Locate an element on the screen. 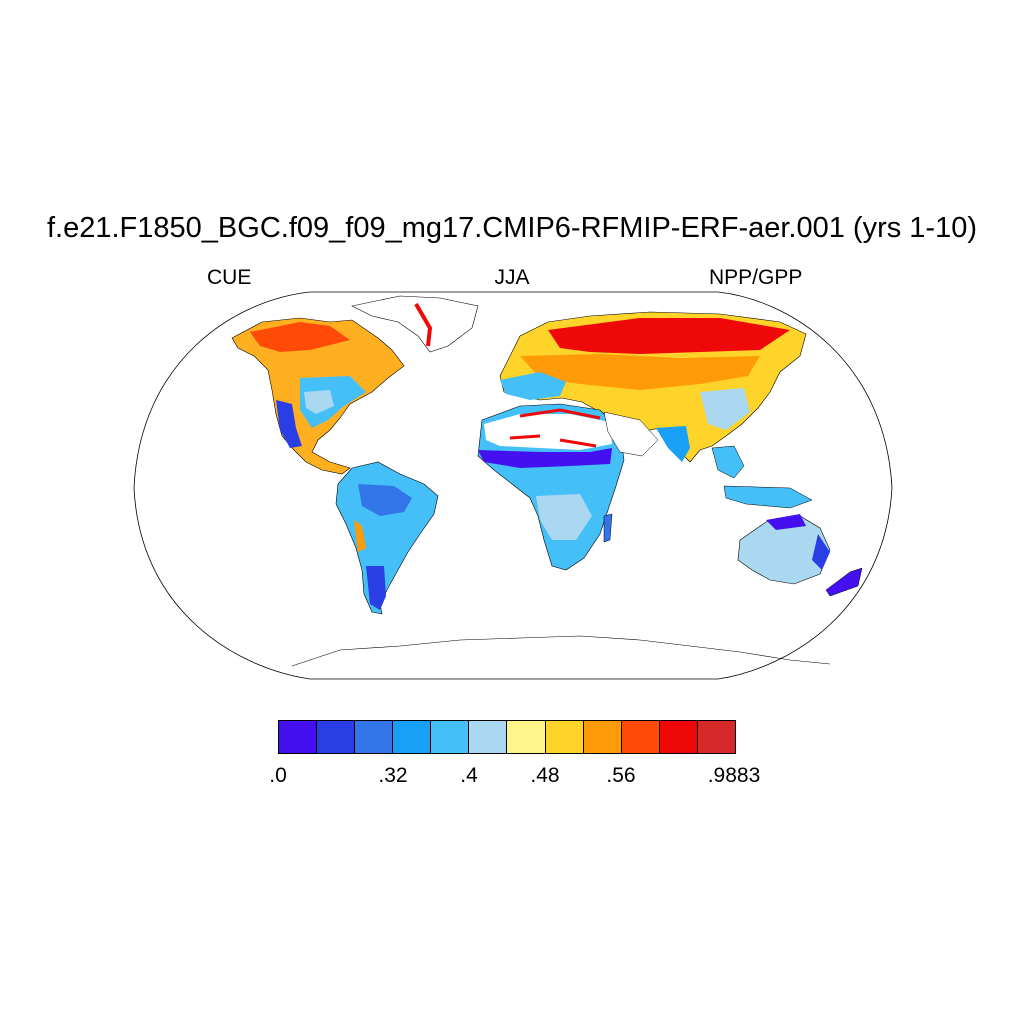 This screenshot has width=1024, height=1024. new-zealand is located at coordinates (844, 582).